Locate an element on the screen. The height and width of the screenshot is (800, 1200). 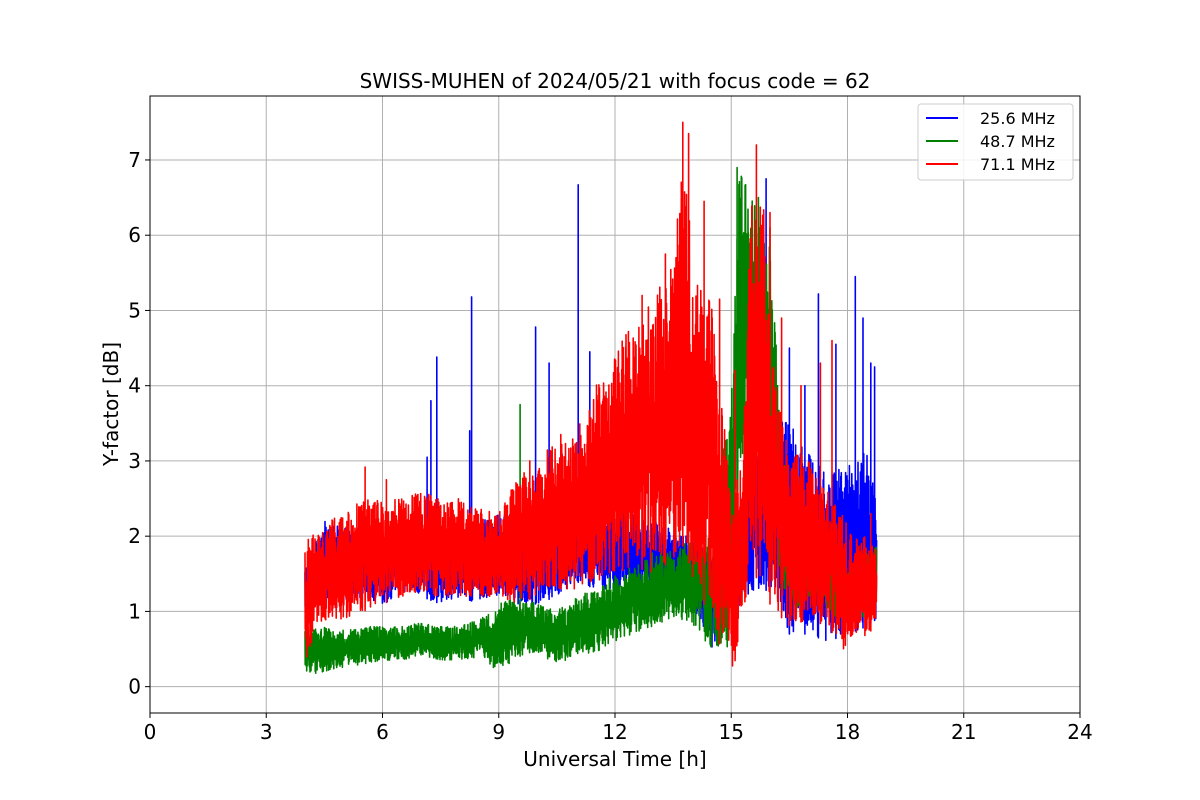
x-tick-label: 12 is located at coordinates (614, 732).